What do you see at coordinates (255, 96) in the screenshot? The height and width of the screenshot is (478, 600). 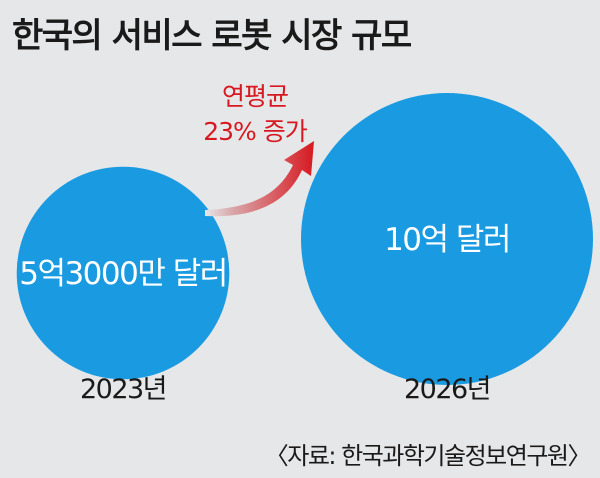 I see `growth-annotation-line1: 연평균` at bounding box center [255, 96].